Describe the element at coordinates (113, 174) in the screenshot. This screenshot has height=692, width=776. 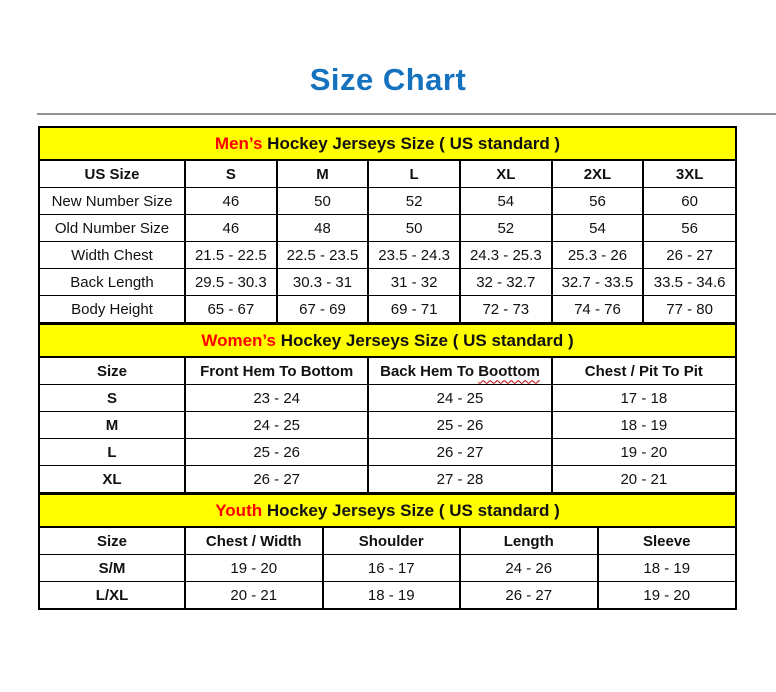
I see `column-header-cell: US Size` at that location.